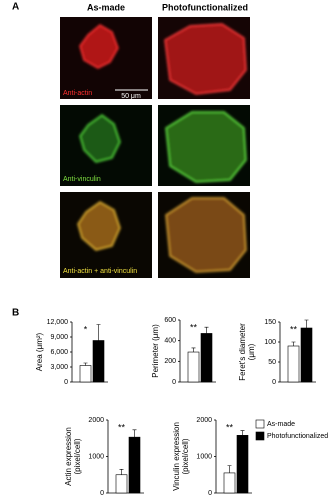 The height and width of the screenshot is (500, 334). I want to click on y-tick-label: 12,000, so click(58, 322).